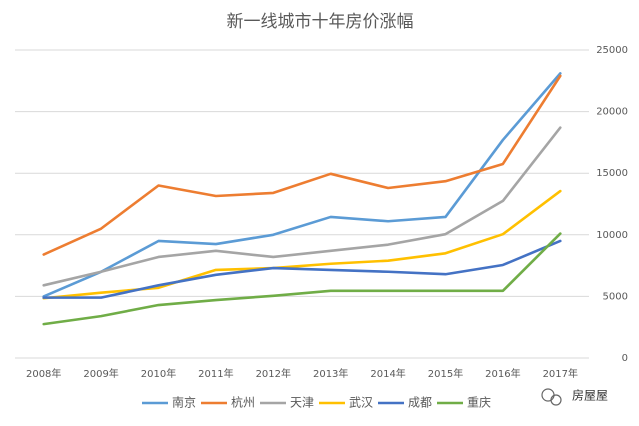 The image size is (639, 426). What do you see at coordinates (625, 358) in the screenshot?
I see `y-tick-label: 0` at bounding box center [625, 358].